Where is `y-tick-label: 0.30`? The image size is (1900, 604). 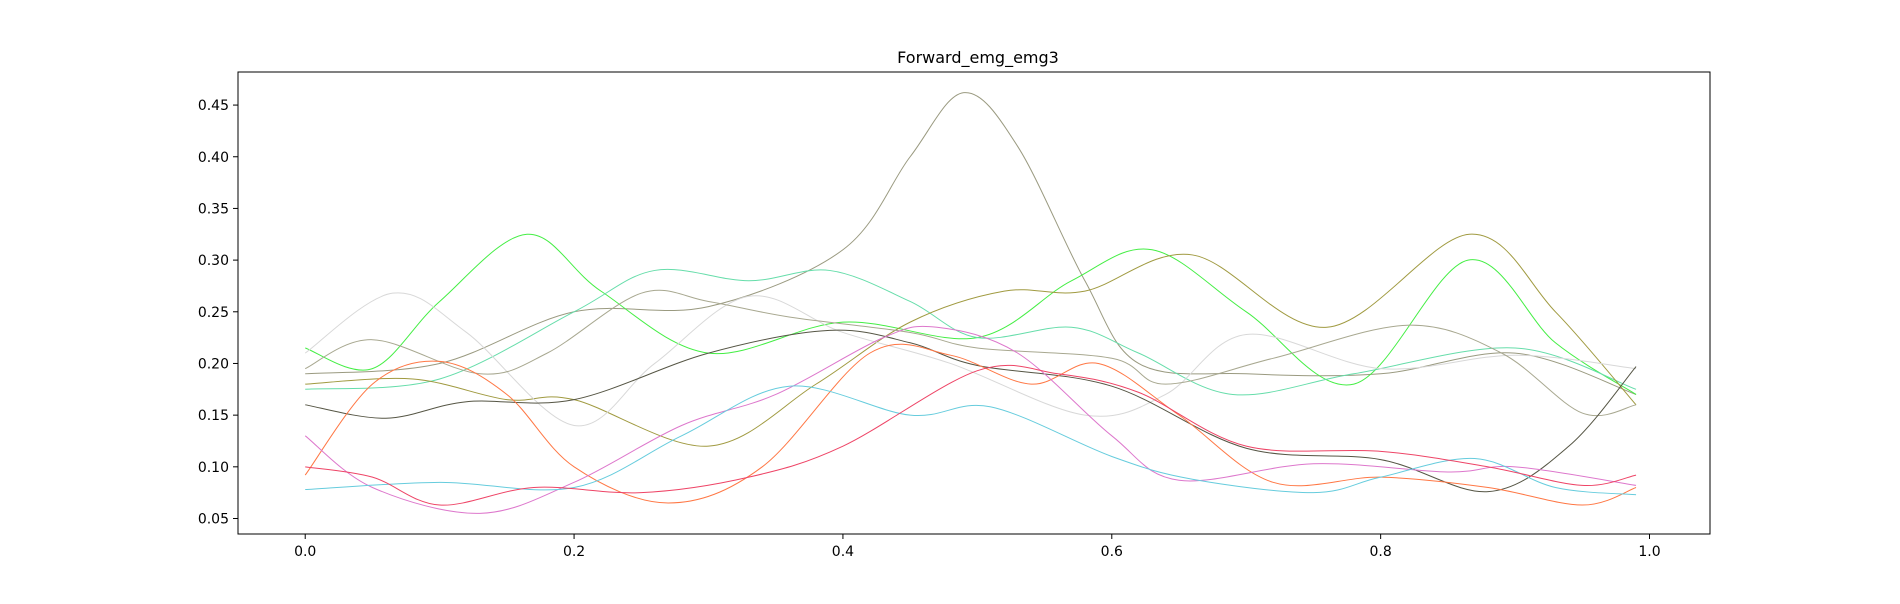
y-tick-label: 0.30 is located at coordinates (213, 261).